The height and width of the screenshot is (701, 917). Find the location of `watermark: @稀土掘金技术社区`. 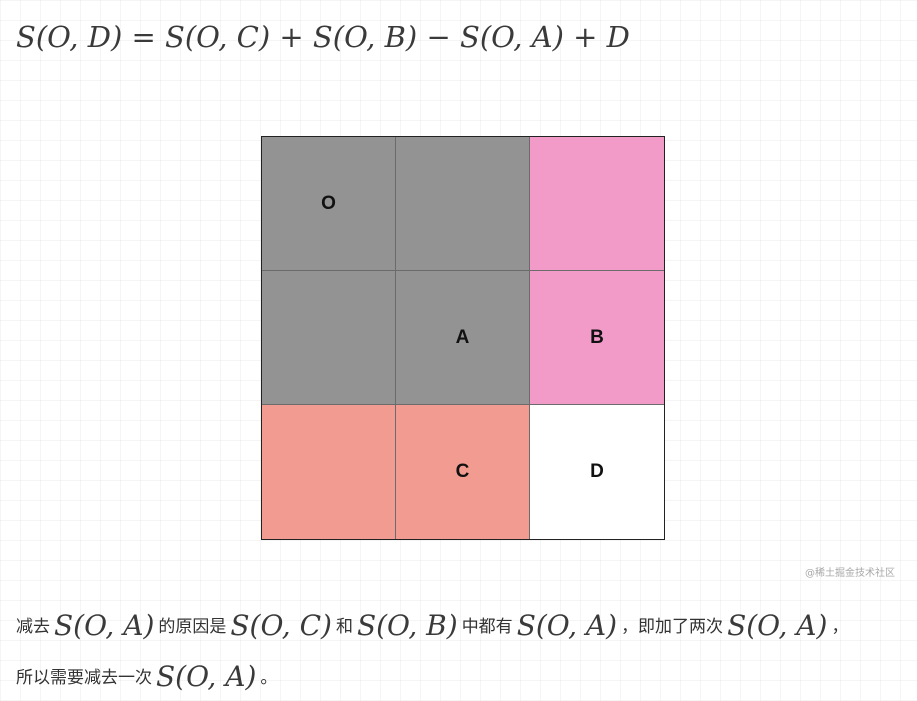

watermark: @稀土掘金技术社区 is located at coordinates (850, 573).